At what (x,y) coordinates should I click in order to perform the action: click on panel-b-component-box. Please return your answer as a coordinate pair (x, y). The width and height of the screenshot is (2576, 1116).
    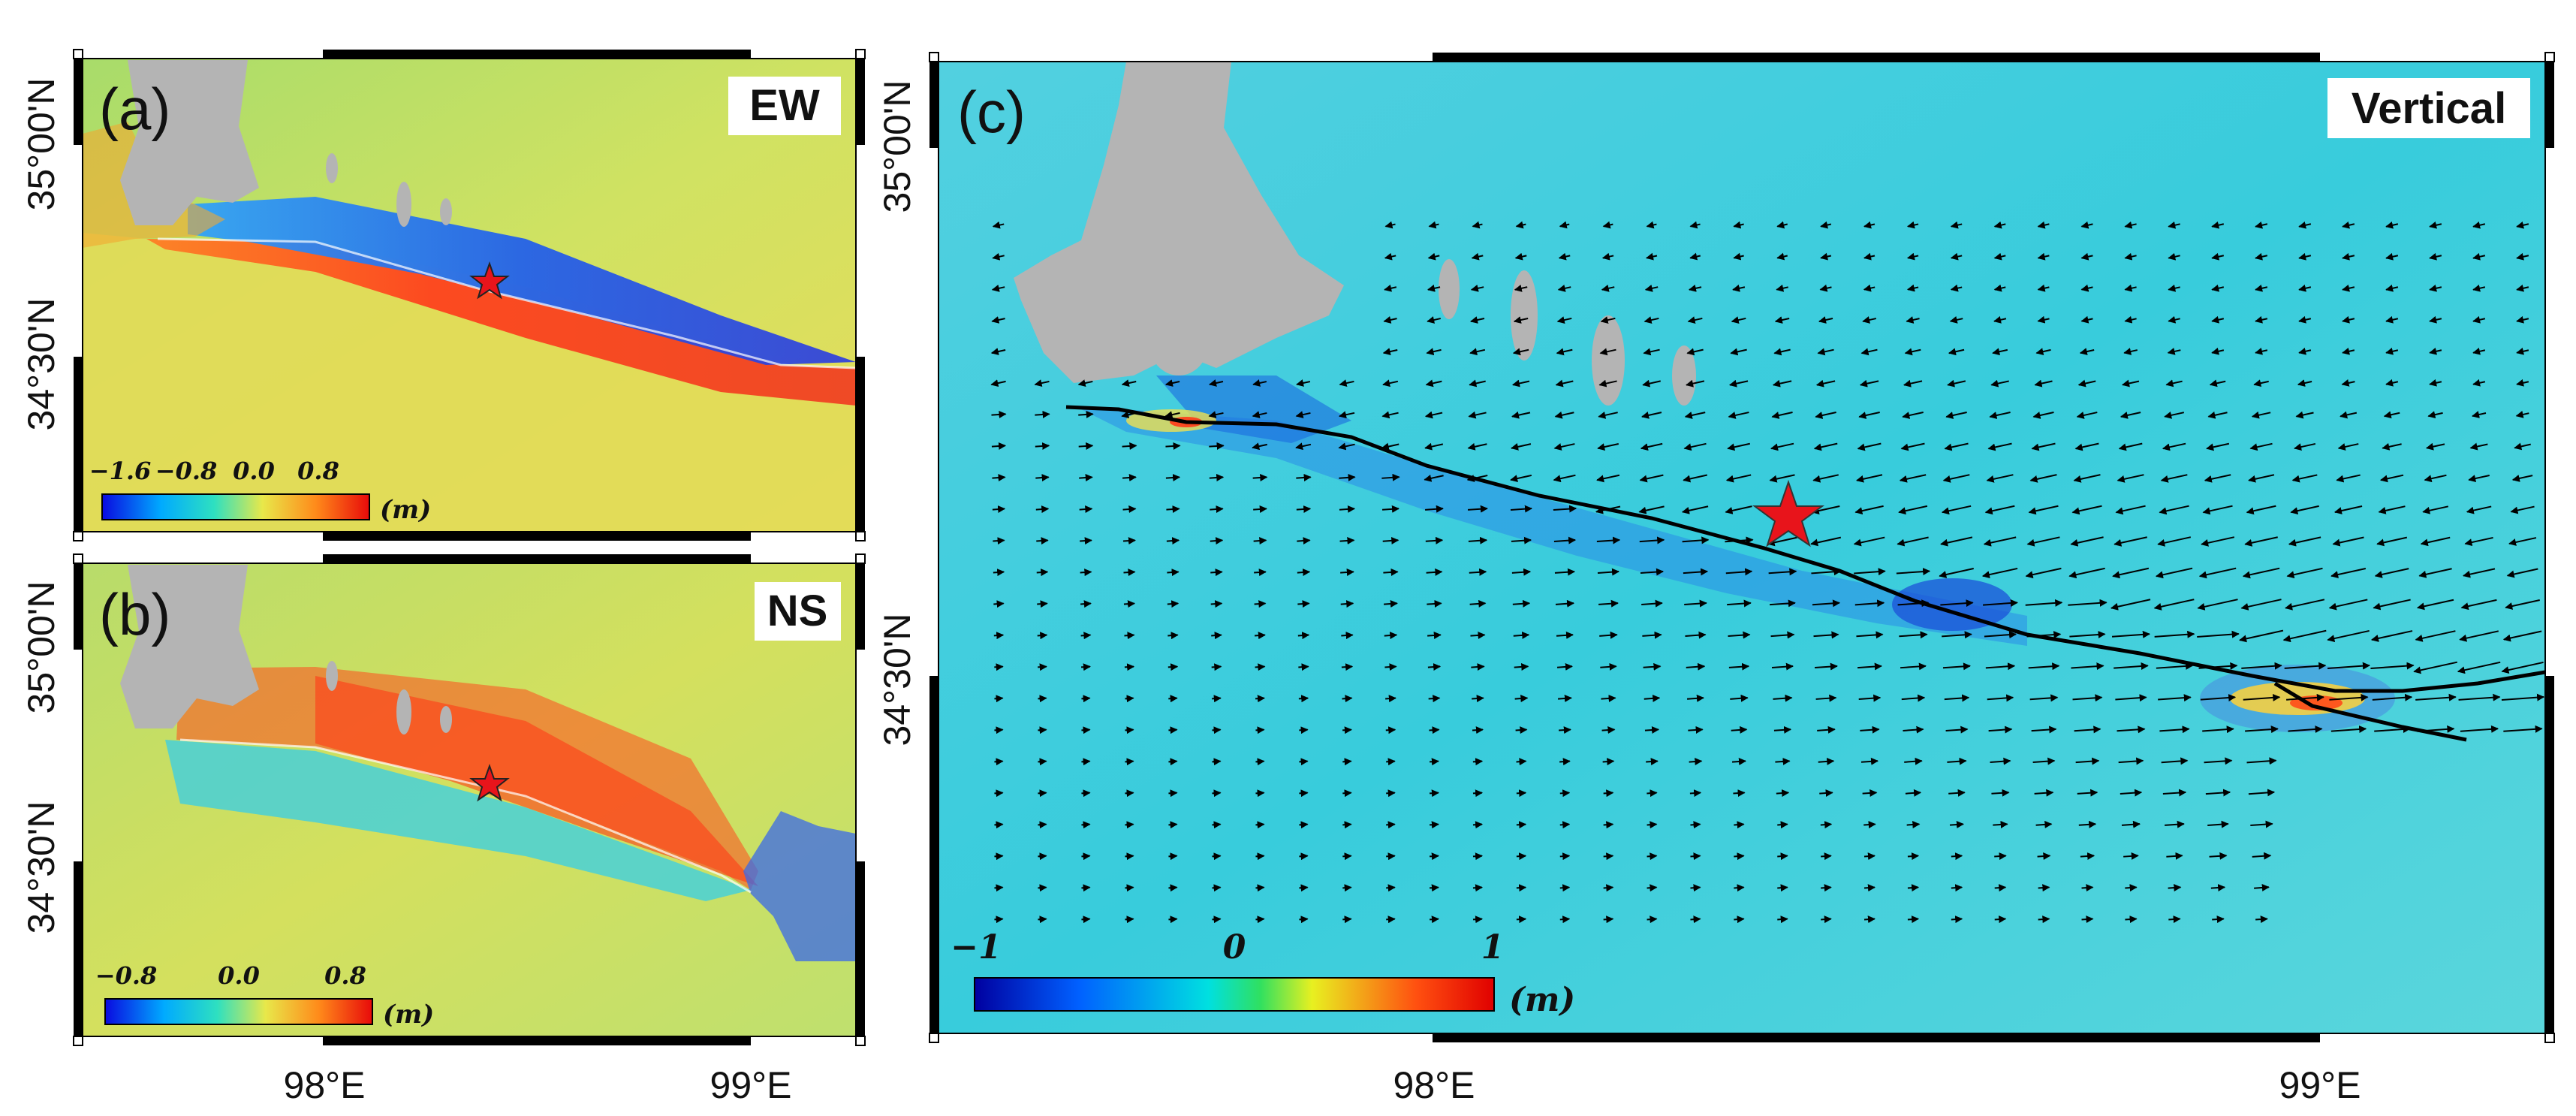
    Looking at the image, I should click on (798, 612).